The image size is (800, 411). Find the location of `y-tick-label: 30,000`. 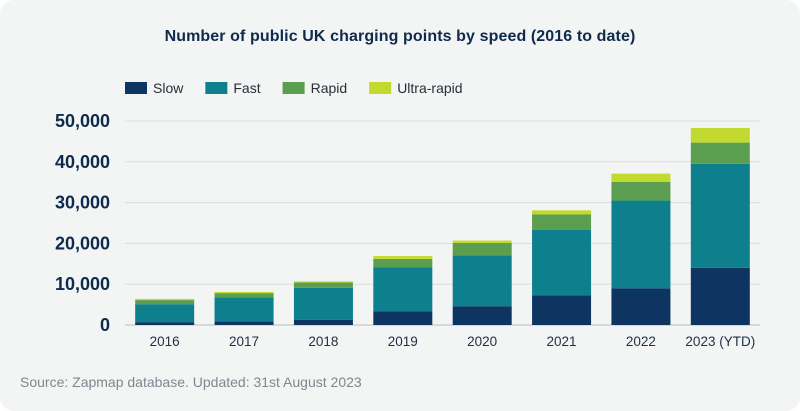

y-tick-label: 30,000 is located at coordinates (82, 203).